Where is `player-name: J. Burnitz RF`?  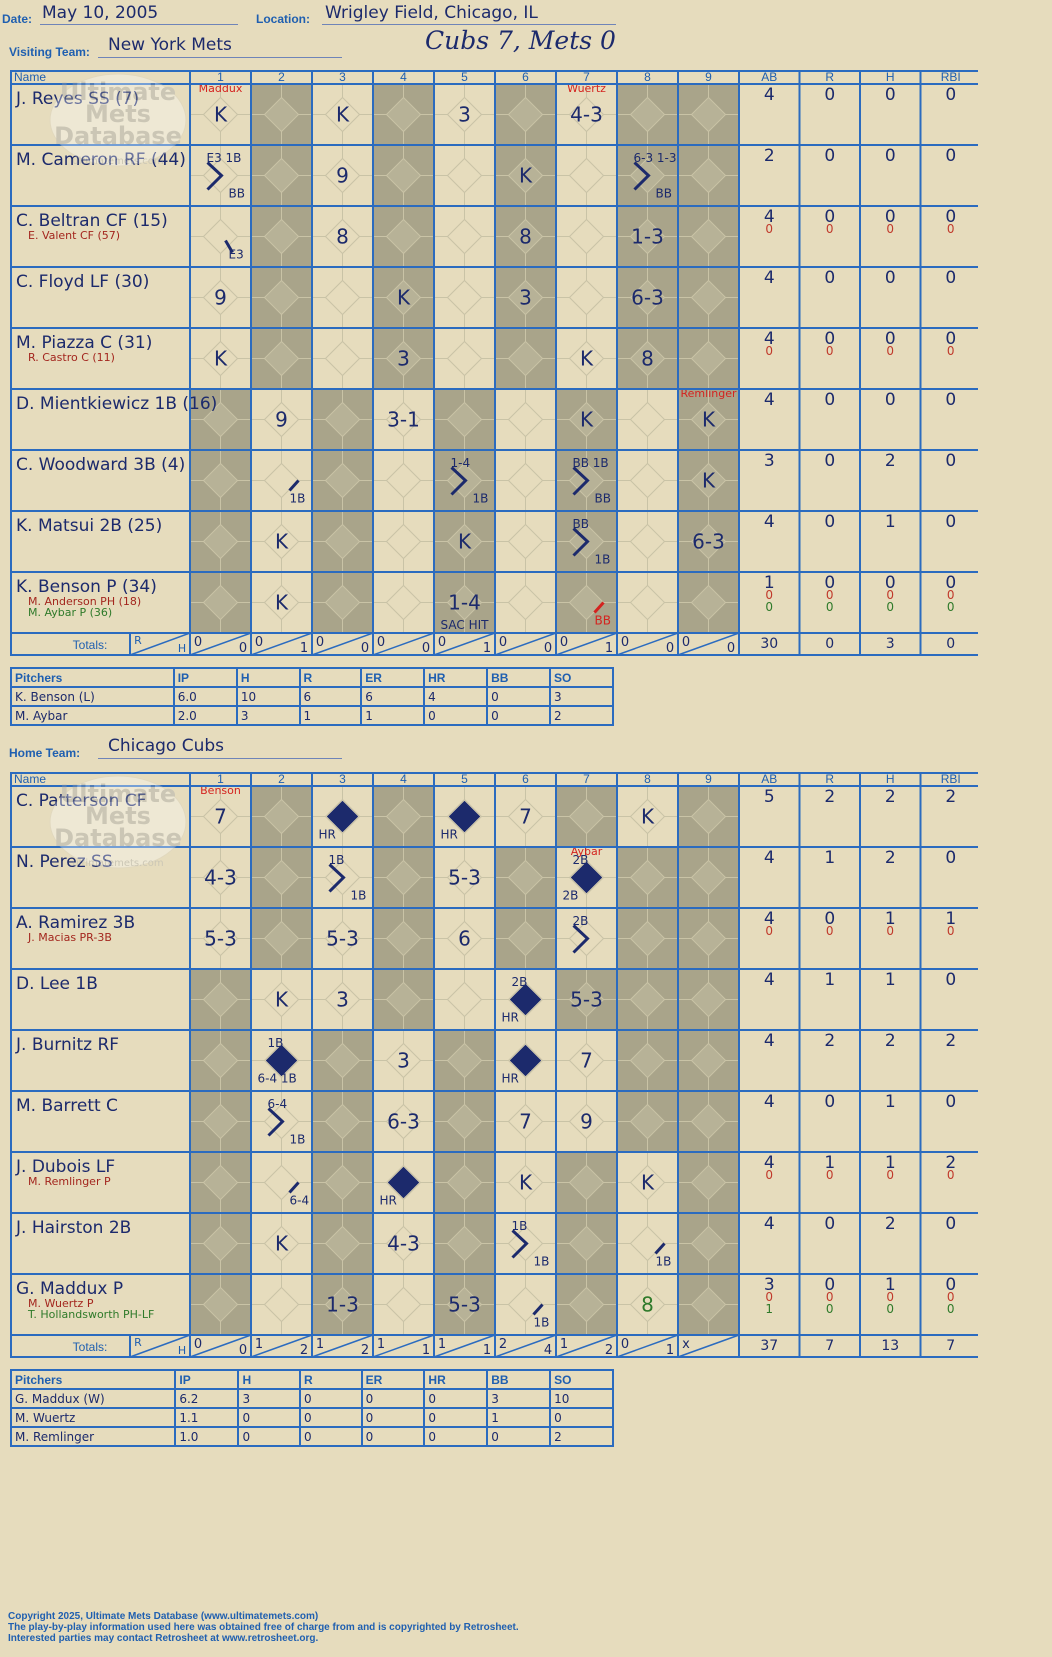 player-name: J. Burnitz RF is located at coordinates (67, 1045).